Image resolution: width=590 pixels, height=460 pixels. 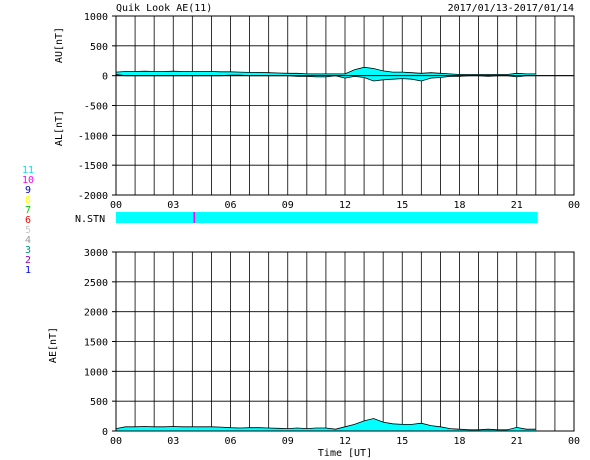 I want to click on ae-series-line, so click(x=325, y=424).